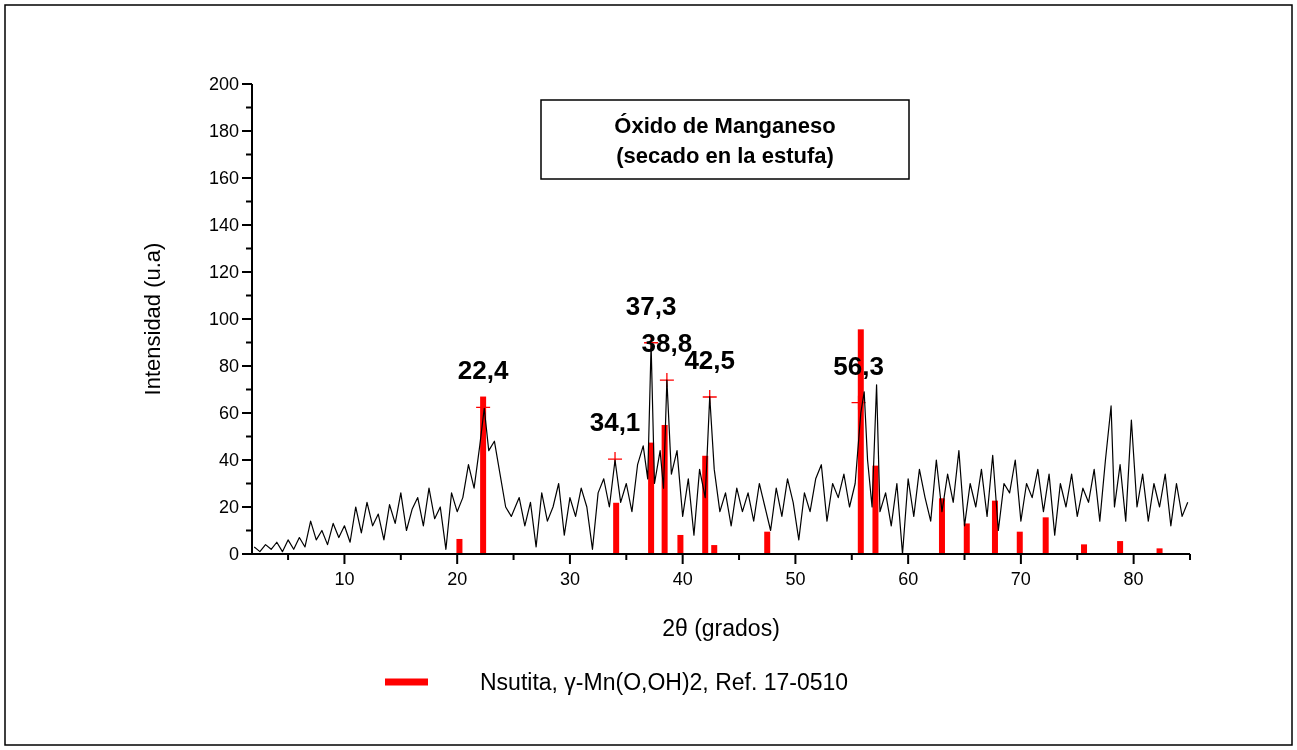 This screenshot has height=750, width=1297. Describe the element at coordinates (228, 366) in the screenshot. I see `y-tick-label: 80` at that location.